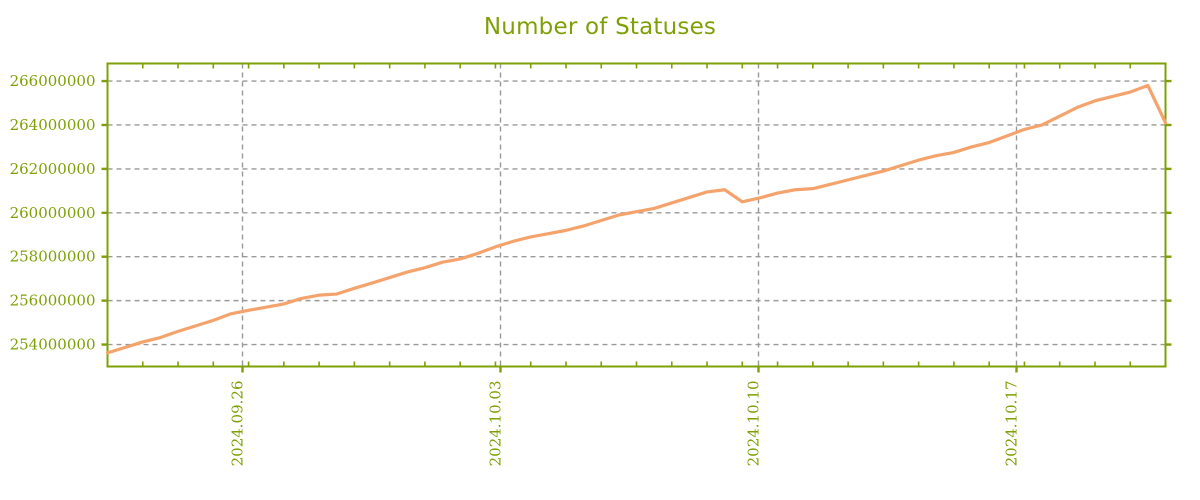 The width and height of the screenshot is (1200, 500). I want to click on x-tick-label: 2024.10.03, so click(496, 424).